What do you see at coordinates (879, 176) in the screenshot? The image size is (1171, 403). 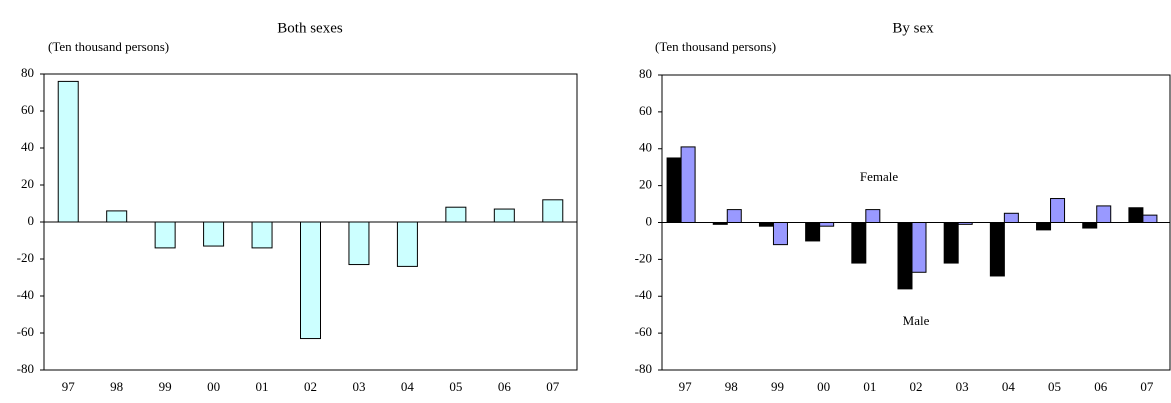 I see `series-label: Female` at bounding box center [879, 176].